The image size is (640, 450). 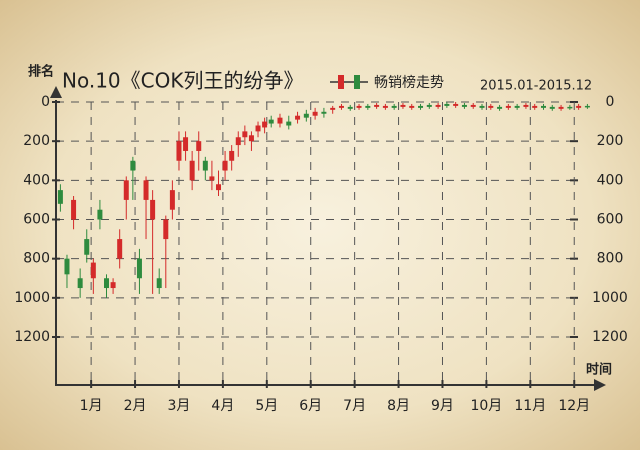 What do you see at coordinates (442, 406) in the screenshot?
I see `x-tick-label: 9月` at bounding box center [442, 406].